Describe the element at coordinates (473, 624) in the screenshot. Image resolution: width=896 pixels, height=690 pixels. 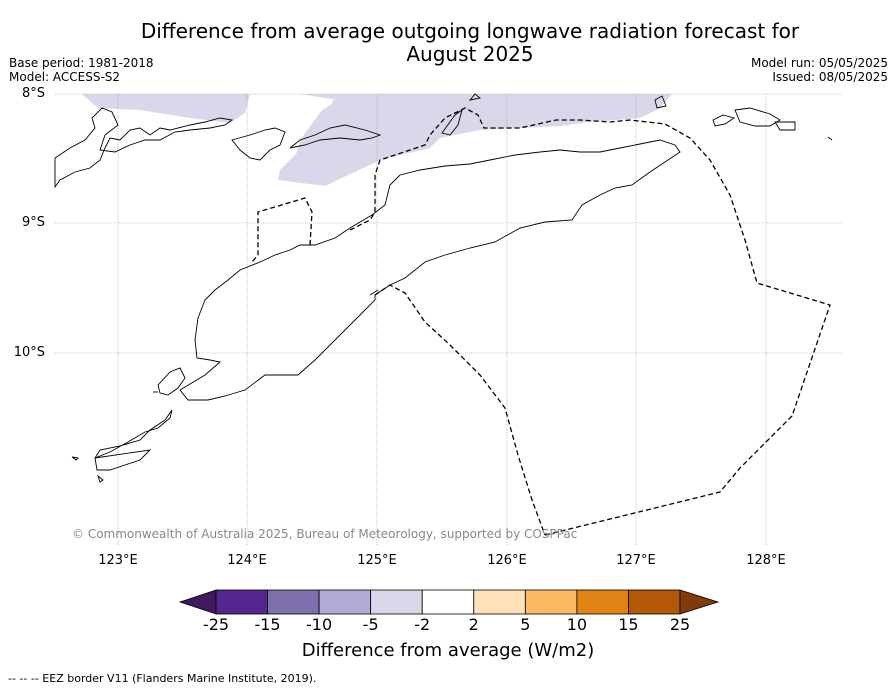
I see `colorbar-tick-label: 2` at that location.